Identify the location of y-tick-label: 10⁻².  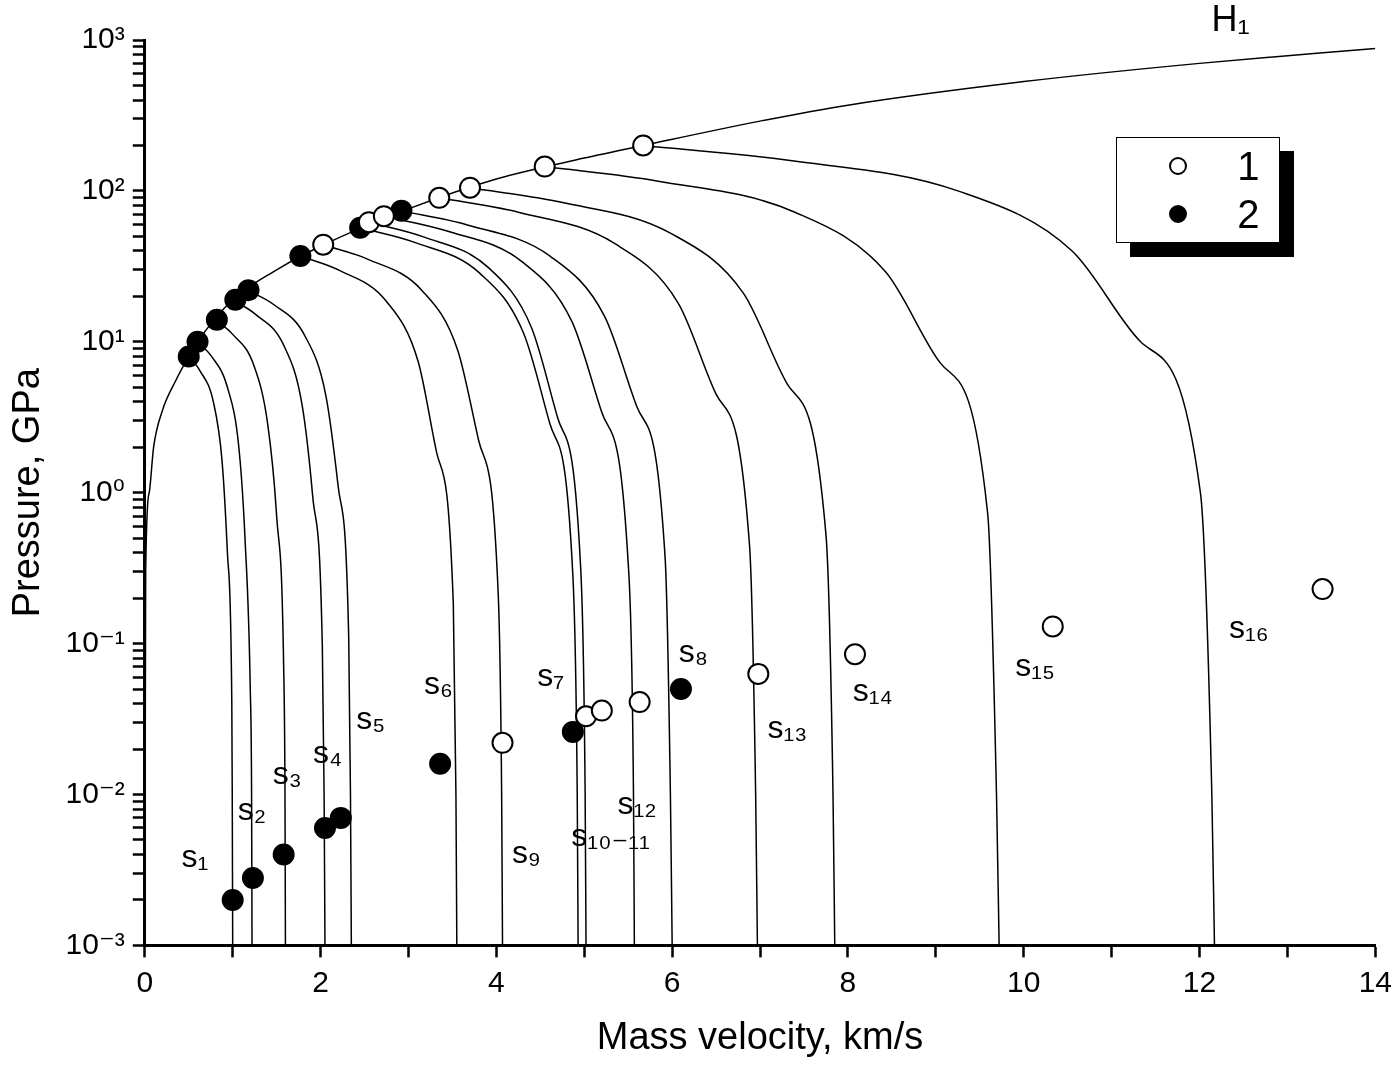
(95, 792).